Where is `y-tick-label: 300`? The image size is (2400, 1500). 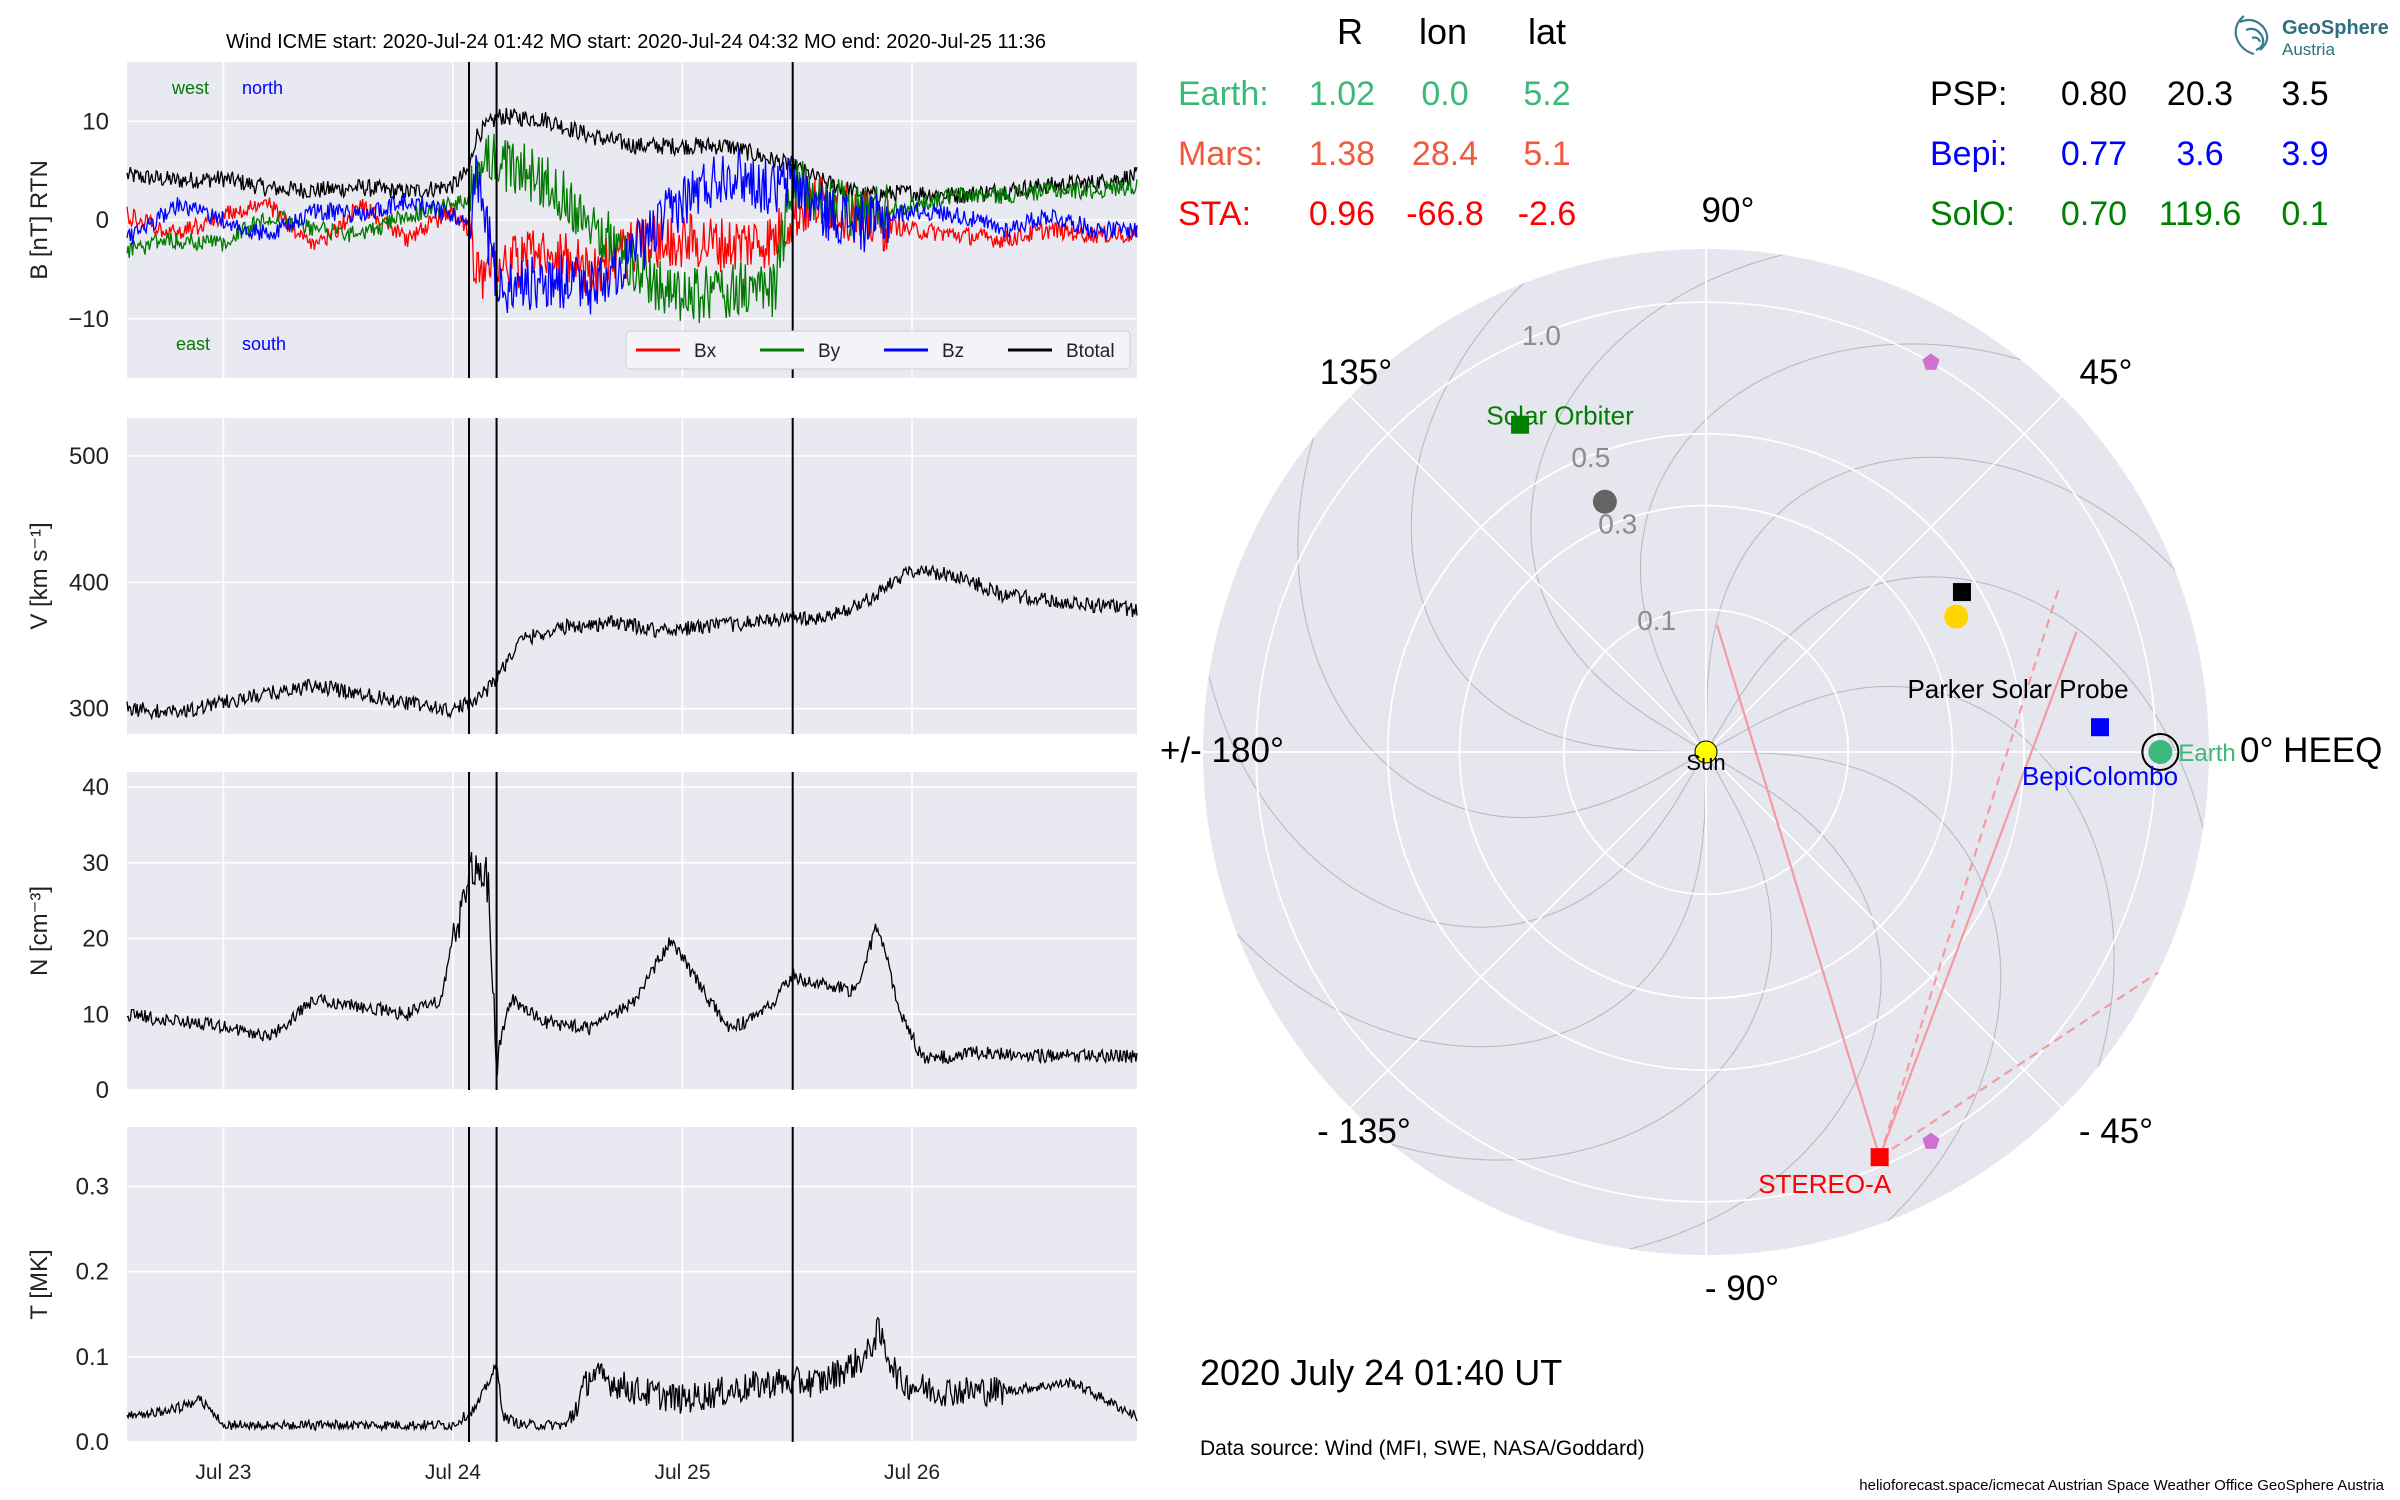 y-tick-label: 300 is located at coordinates (89, 709).